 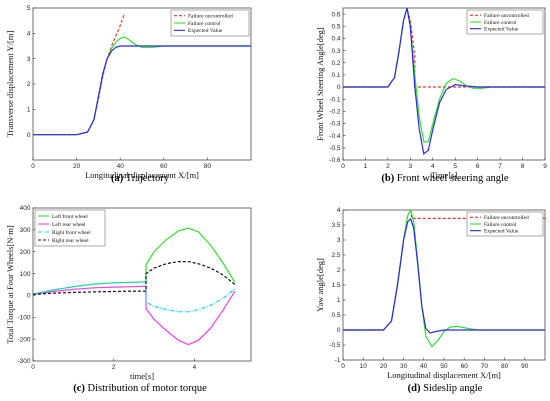 What do you see at coordinates (335, 14) in the screenshot?
I see `y-tick-label: 0.6` at bounding box center [335, 14].